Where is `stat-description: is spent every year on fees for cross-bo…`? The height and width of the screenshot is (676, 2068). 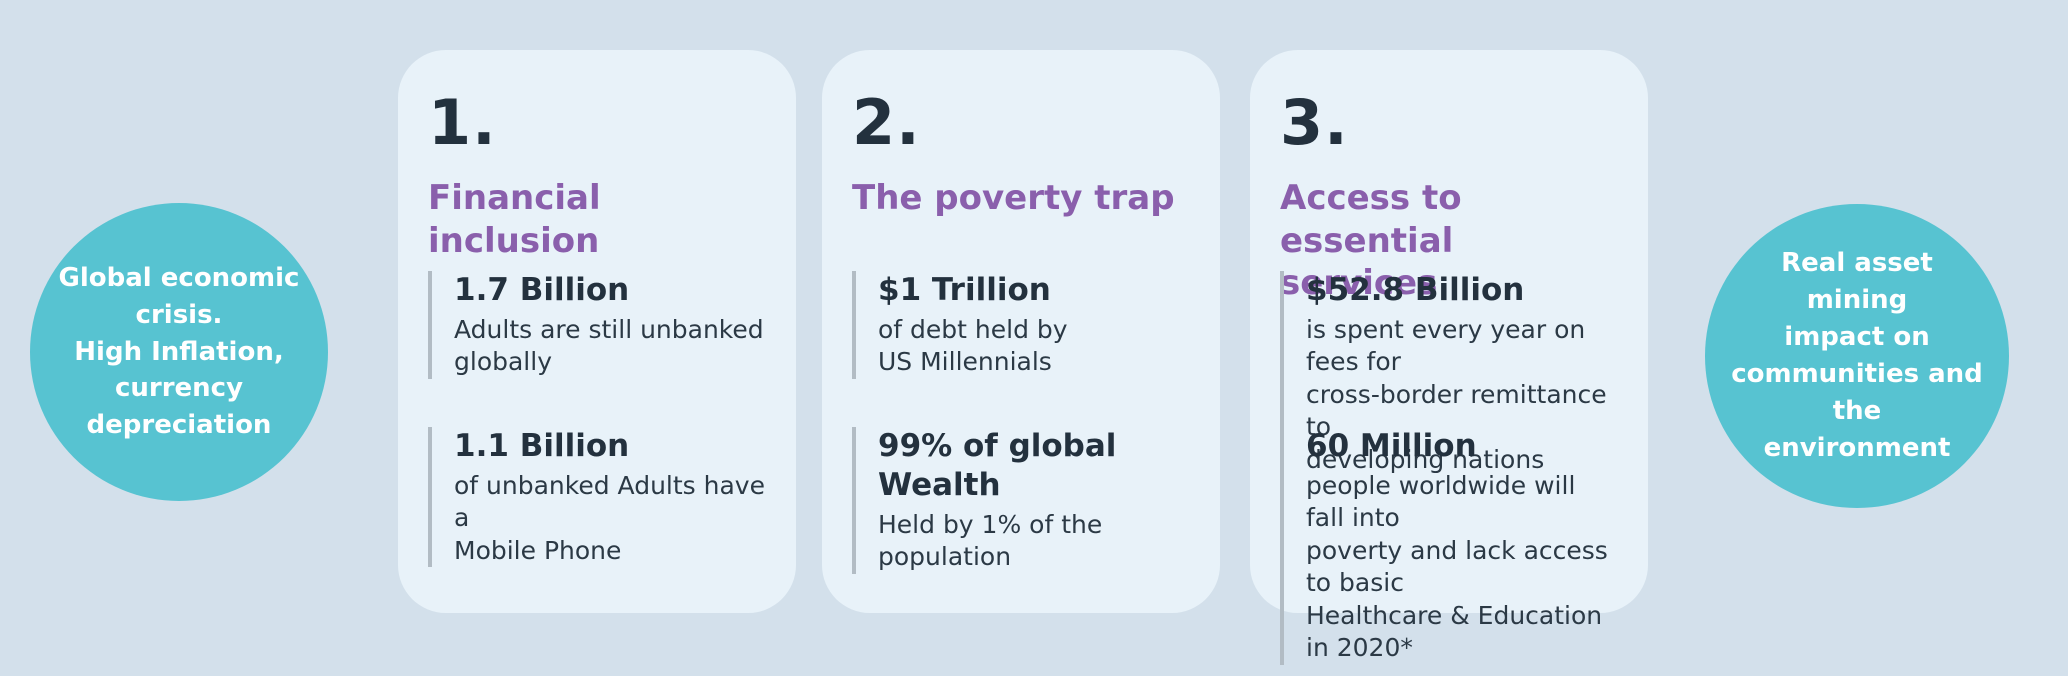
stat-description: is spent every year on fees for cross-bo… is located at coordinates (1456, 394).